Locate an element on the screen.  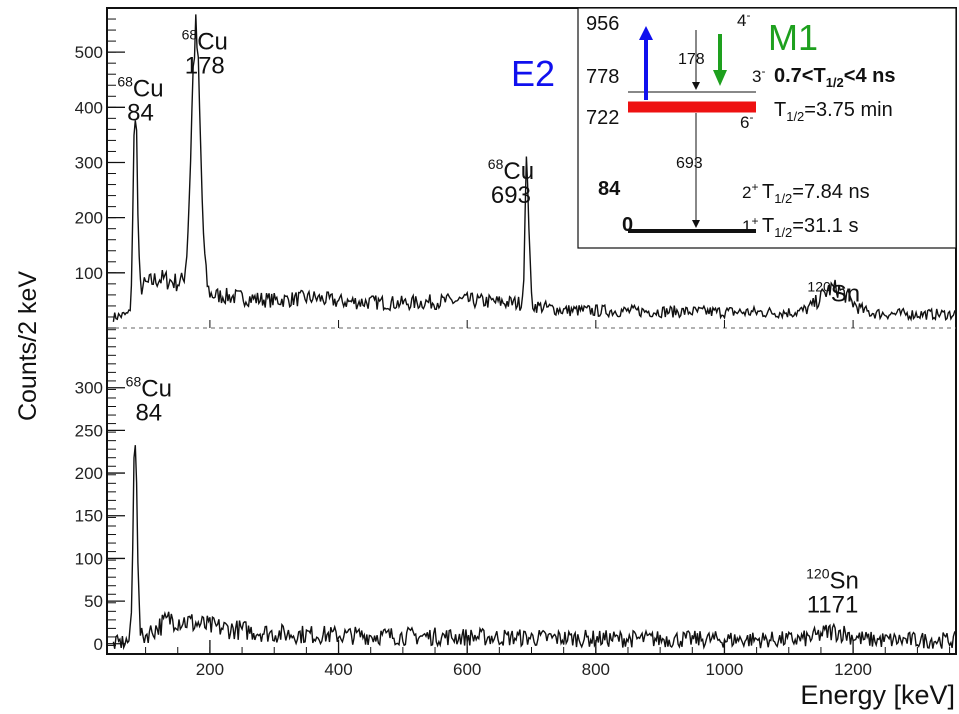
annotation-sn-top: 120Sn is located at coordinates (833, 293).